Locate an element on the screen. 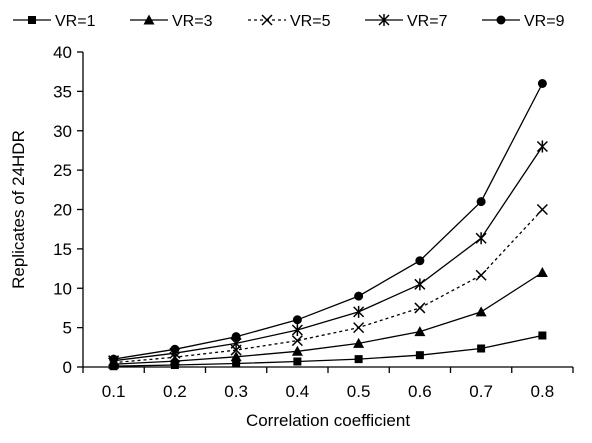 Image resolution: width=592 pixels, height=443 pixels. y-tick-label: 0 is located at coordinates (67, 367).